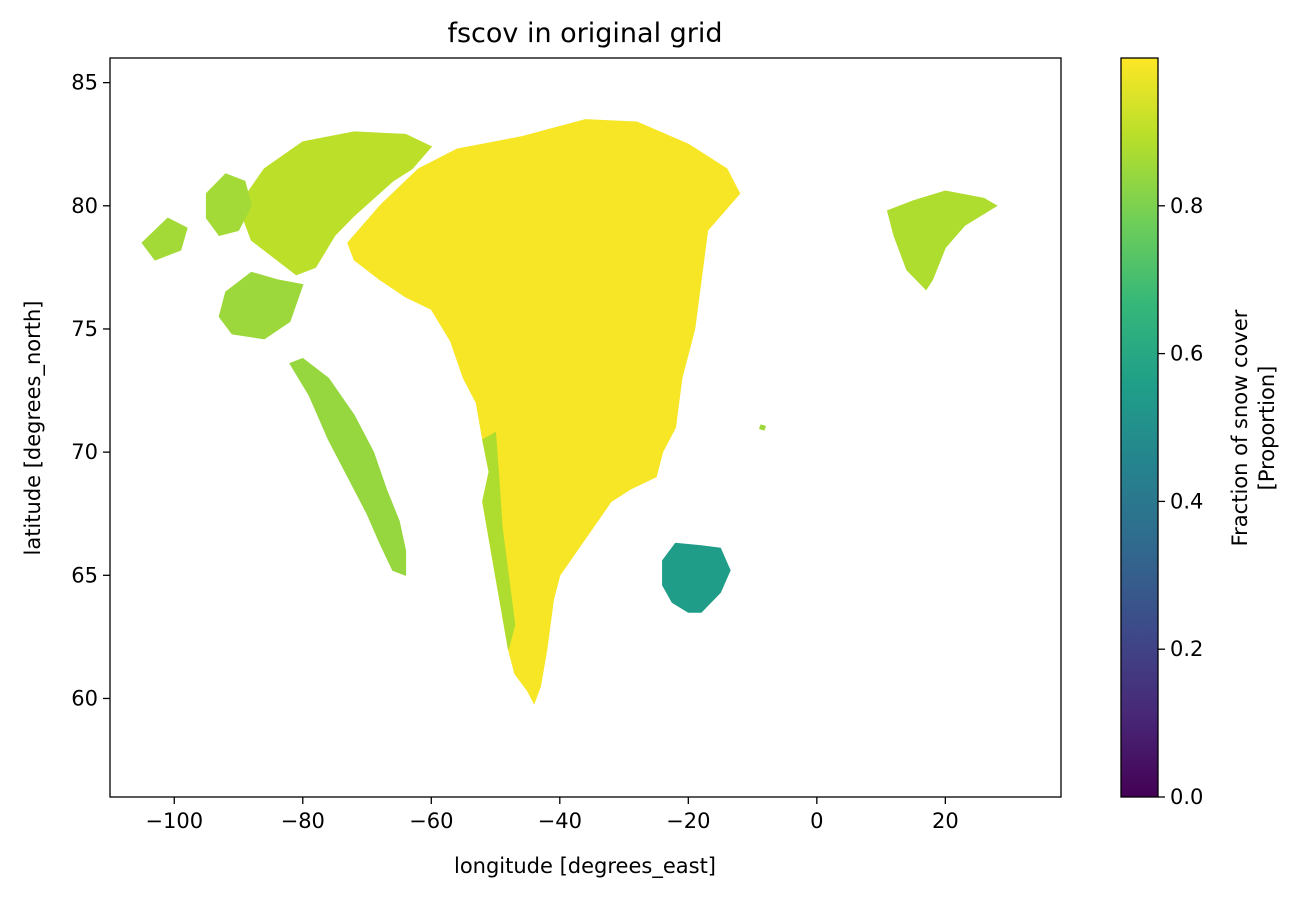  I want to click on y-tick-label: 75, so click(84, 329).